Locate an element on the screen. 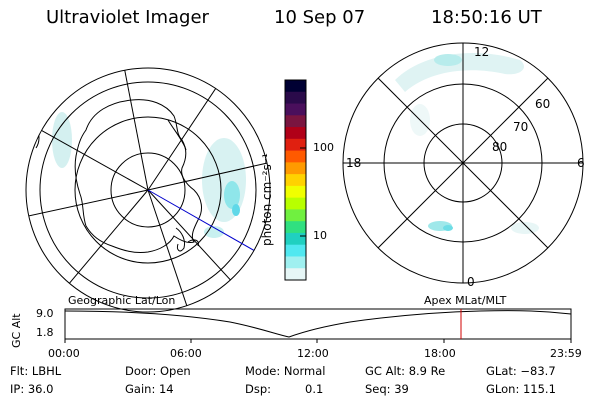  mlat-label-80: 80 is located at coordinates (500, 147).